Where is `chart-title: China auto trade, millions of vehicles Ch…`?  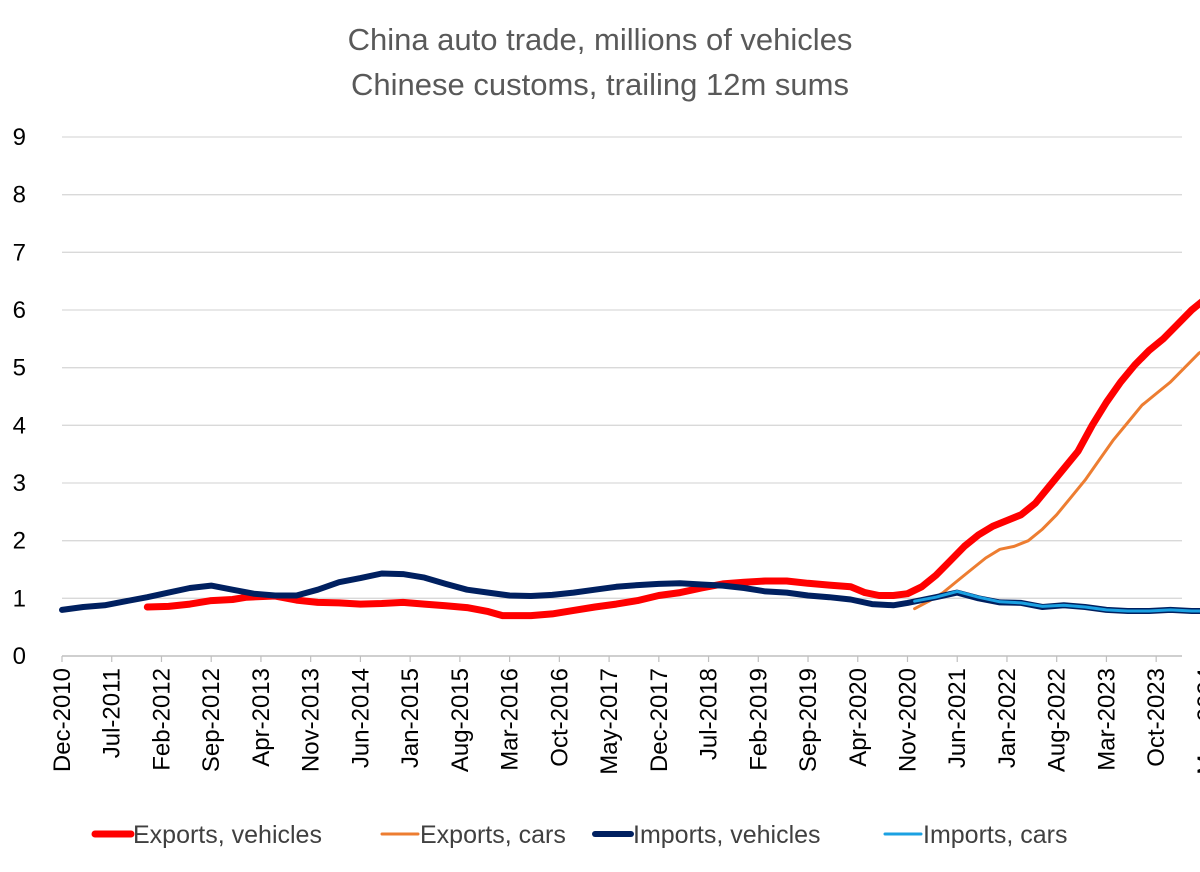 chart-title: China auto trade, millions of vehicles Ch… is located at coordinates (600, 62).